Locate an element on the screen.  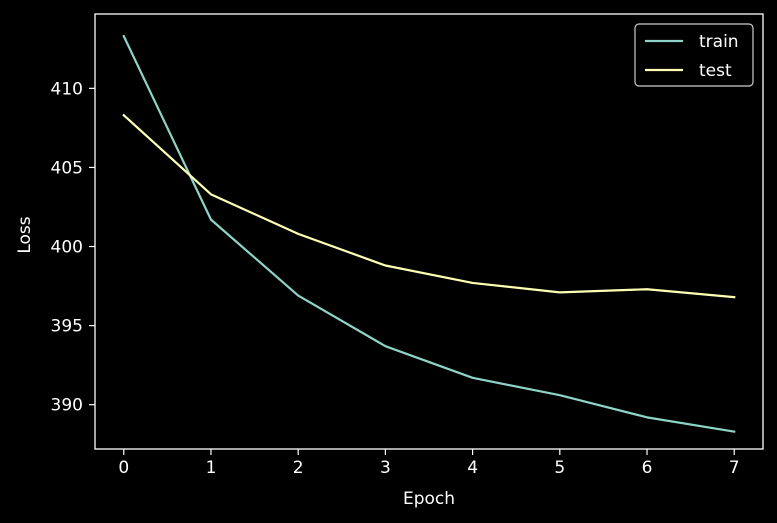
y-tick-label: 400 is located at coordinates (67, 248).